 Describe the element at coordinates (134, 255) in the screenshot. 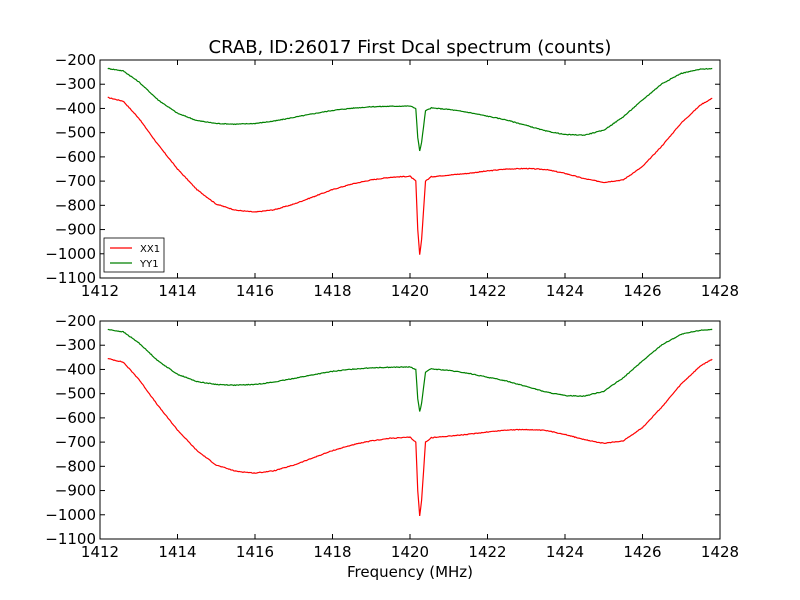

I see `legend-box` at that location.